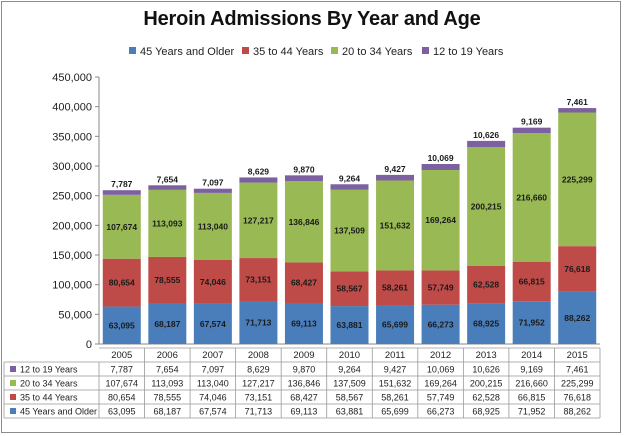  What do you see at coordinates (213, 183) in the screenshot?
I see `data-label: 7,097` at bounding box center [213, 183].